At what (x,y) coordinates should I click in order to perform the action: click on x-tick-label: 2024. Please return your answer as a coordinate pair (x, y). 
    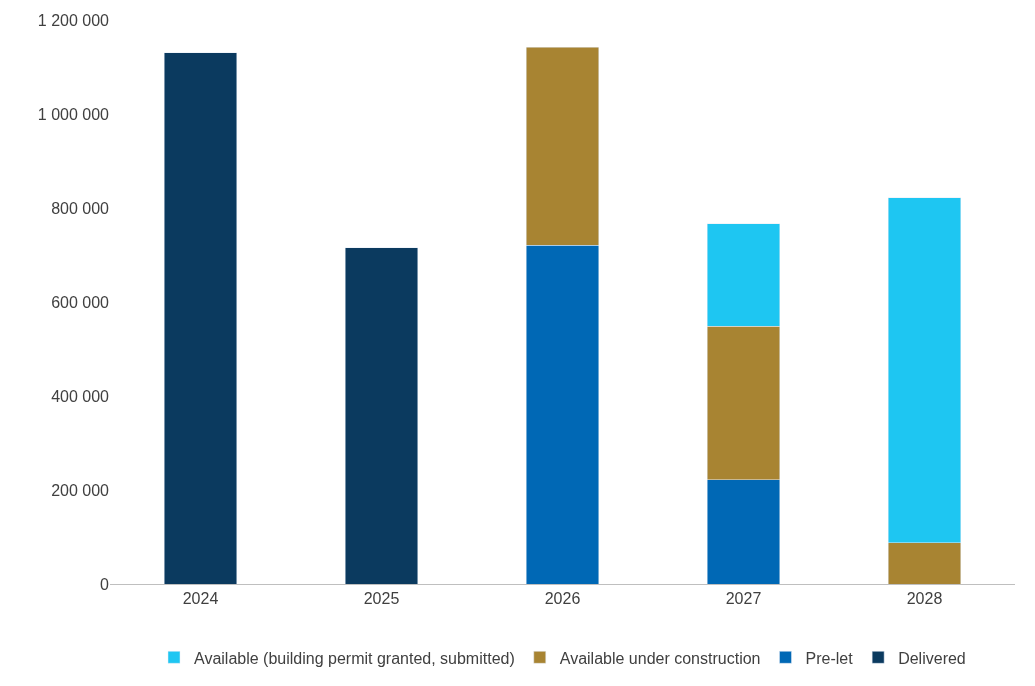
    Looking at the image, I should click on (200, 599).